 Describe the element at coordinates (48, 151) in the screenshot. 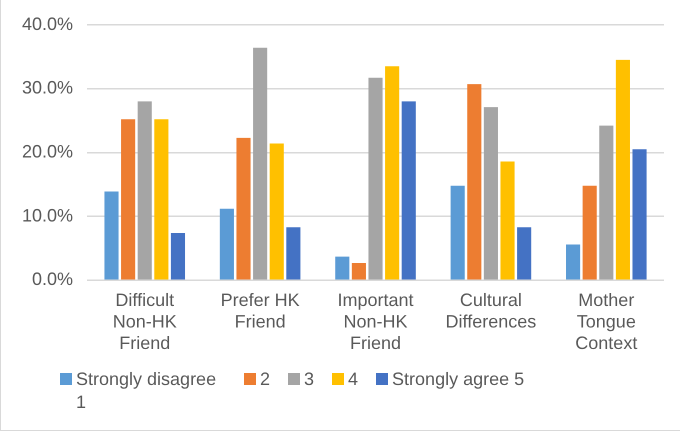

I see `y-tick-label: 20.0%` at that location.